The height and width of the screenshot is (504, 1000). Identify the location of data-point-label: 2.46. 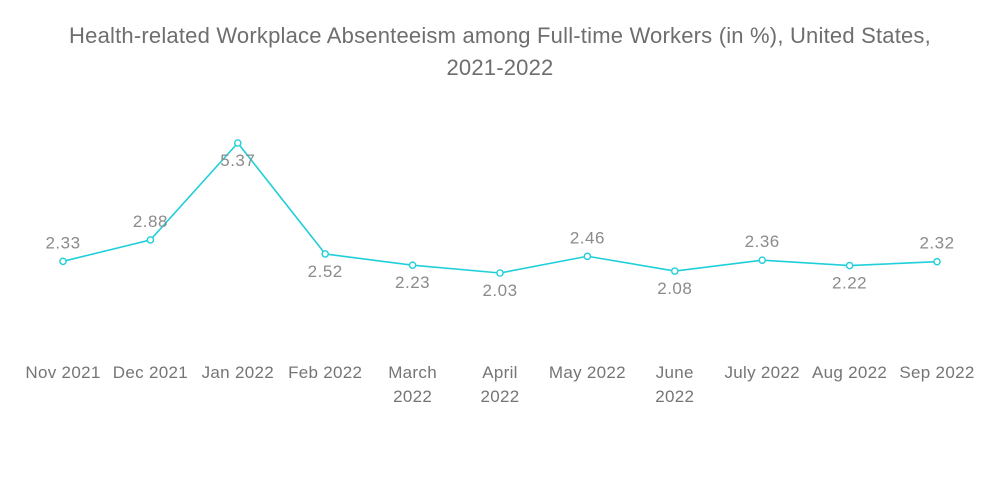
(587, 237).